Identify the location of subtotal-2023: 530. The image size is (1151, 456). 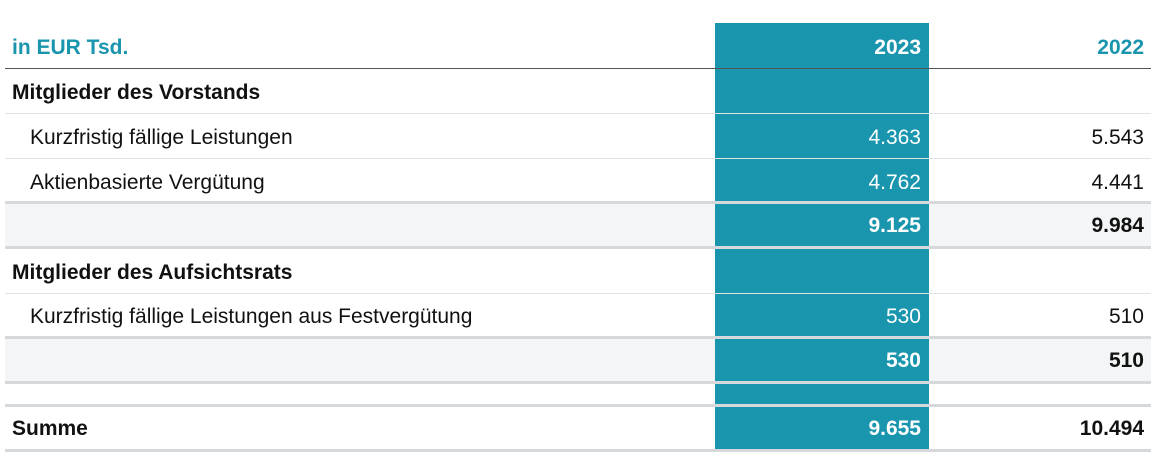
(903, 360).